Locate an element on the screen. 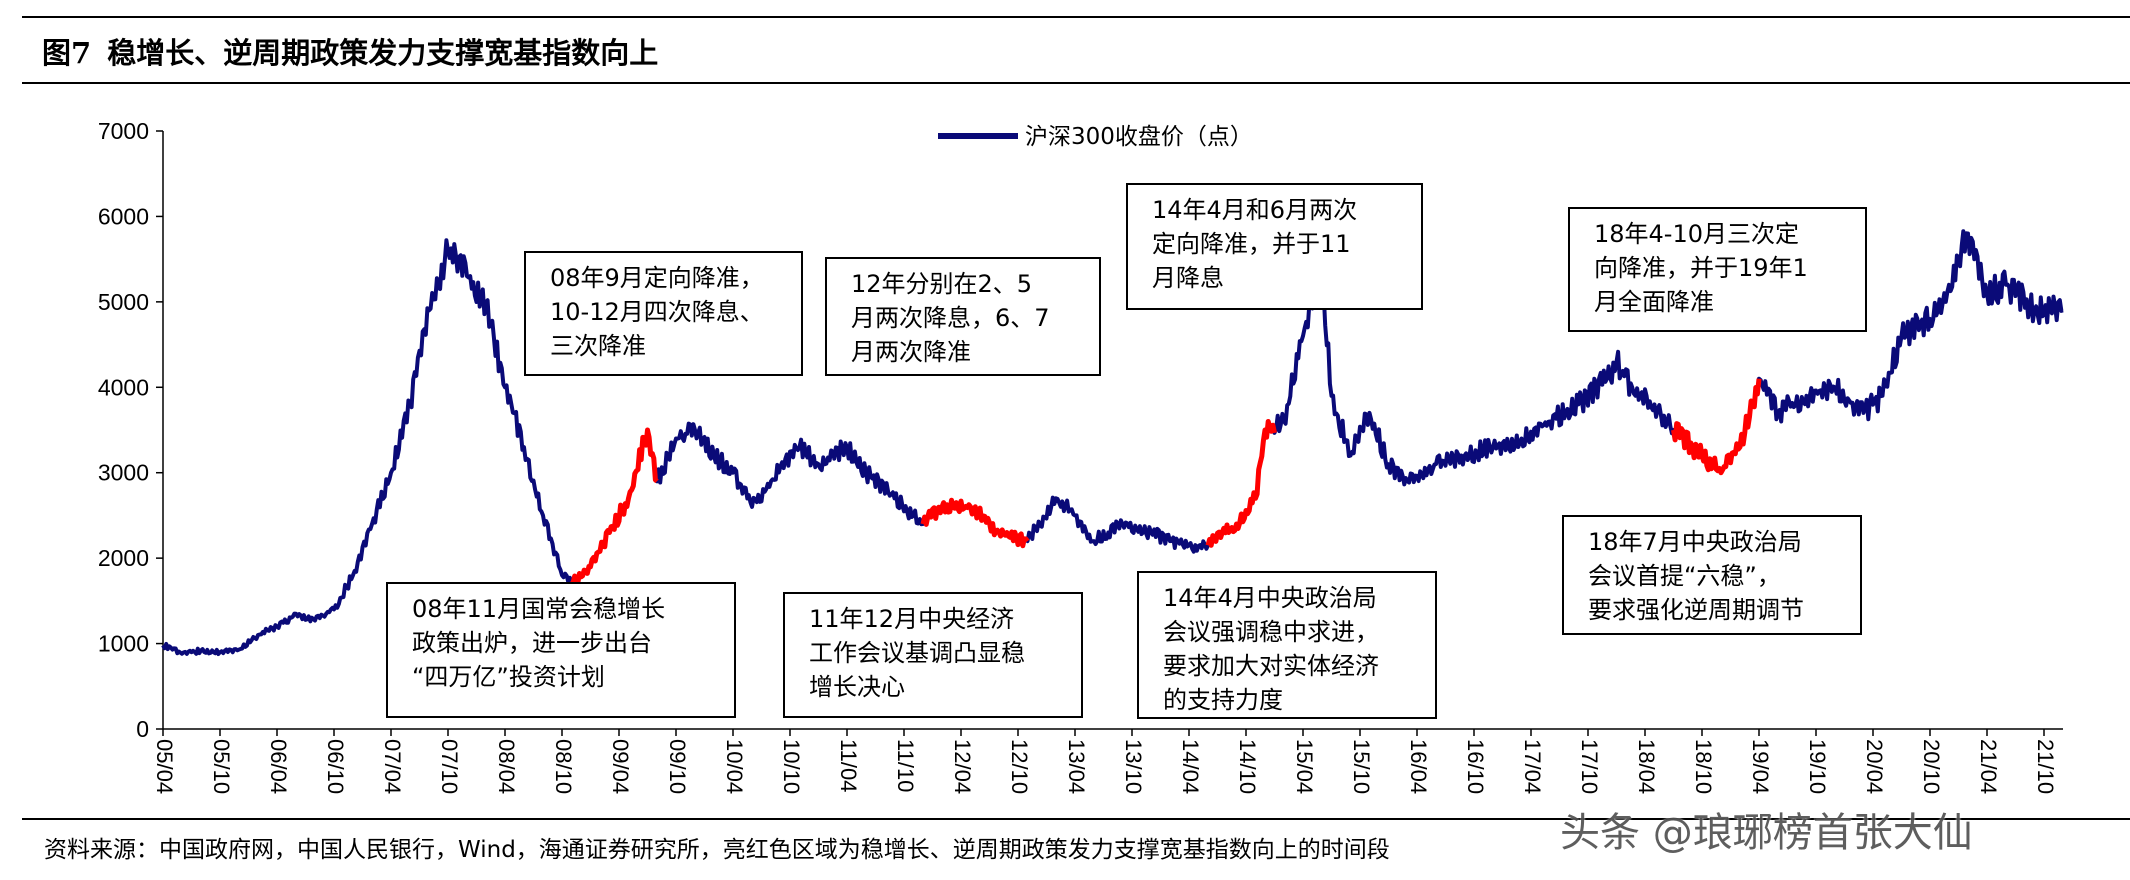  x-tick-label: 05/04 is located at coordinates (164, 766).